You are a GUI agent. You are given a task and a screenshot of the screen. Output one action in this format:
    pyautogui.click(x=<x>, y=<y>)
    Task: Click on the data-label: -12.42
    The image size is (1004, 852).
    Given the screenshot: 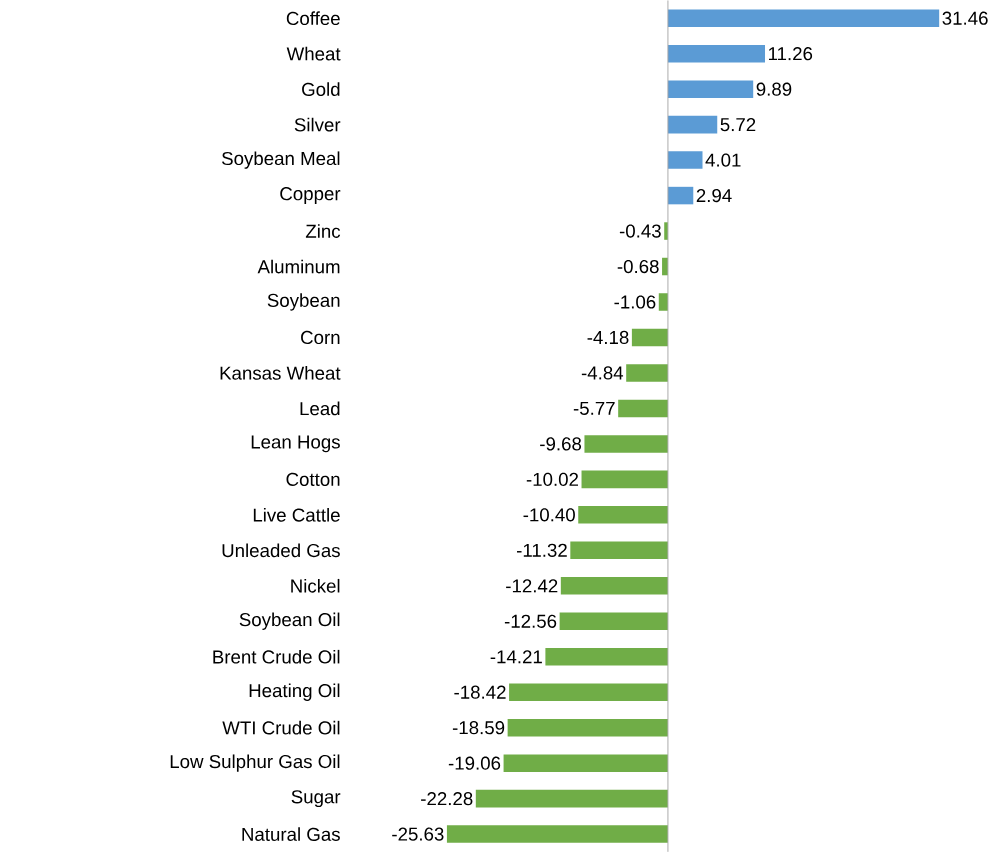 What is the action you would take?
    pyautogui.click(x=532, y=586)
    